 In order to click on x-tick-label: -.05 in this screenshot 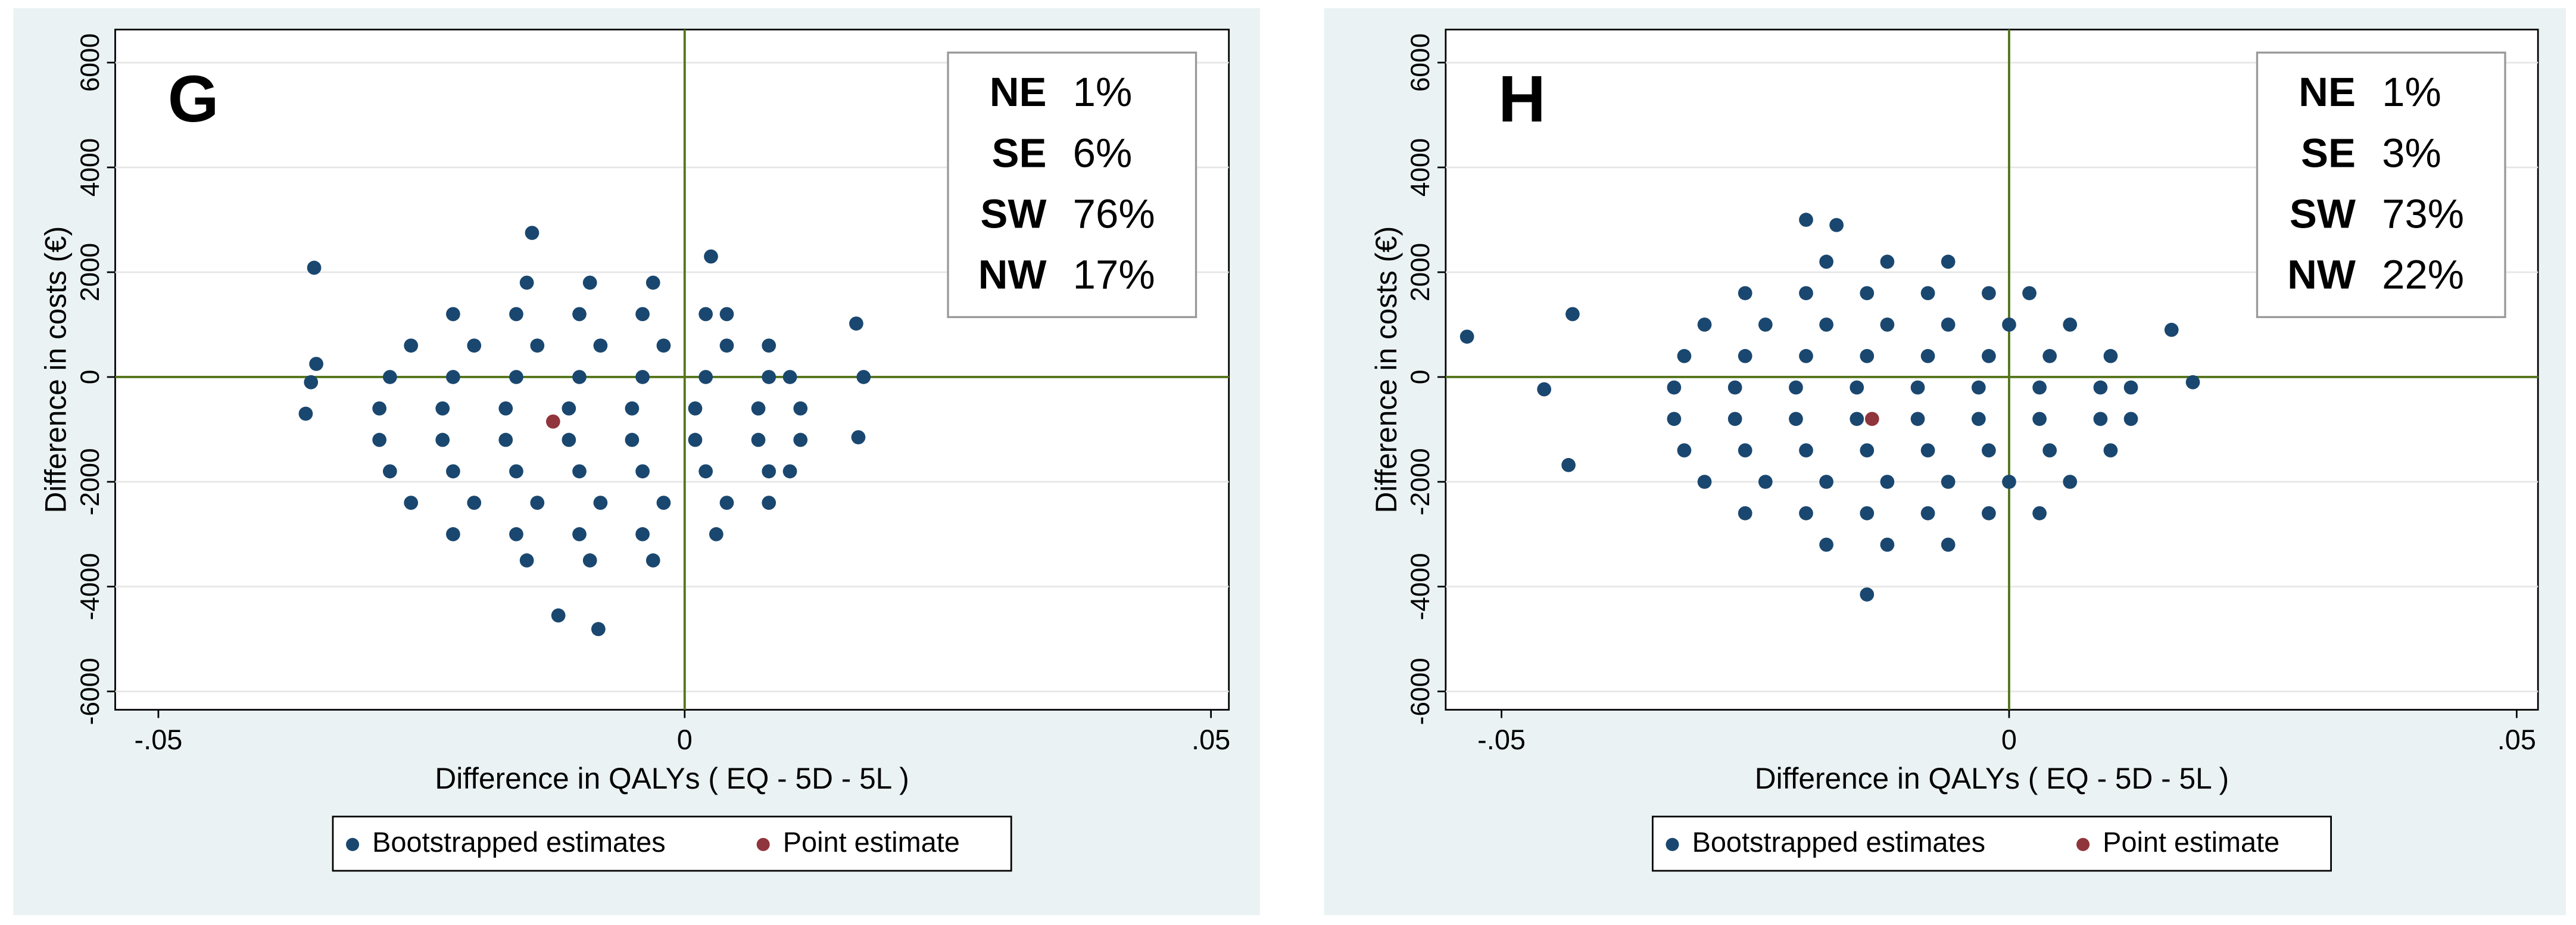, I will do `click(159, 739)`.